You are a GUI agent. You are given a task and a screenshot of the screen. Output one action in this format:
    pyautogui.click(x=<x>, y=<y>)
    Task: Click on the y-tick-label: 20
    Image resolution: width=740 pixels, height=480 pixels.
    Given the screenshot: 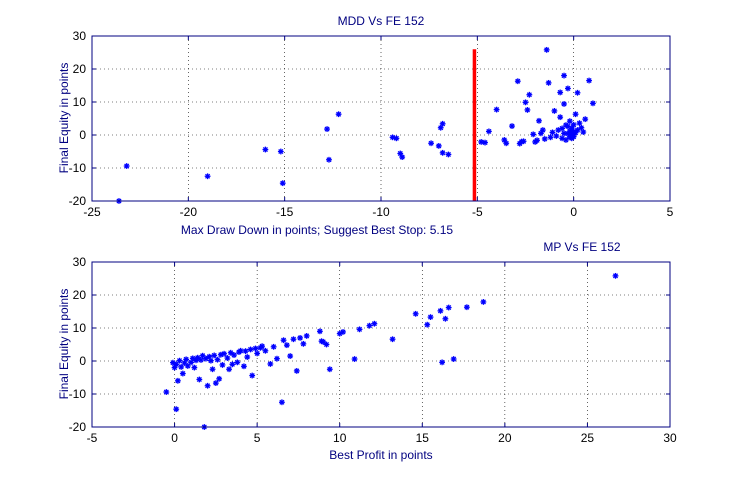 What is the action you would take?
    pyautogui.click(x=80, y=295)
    